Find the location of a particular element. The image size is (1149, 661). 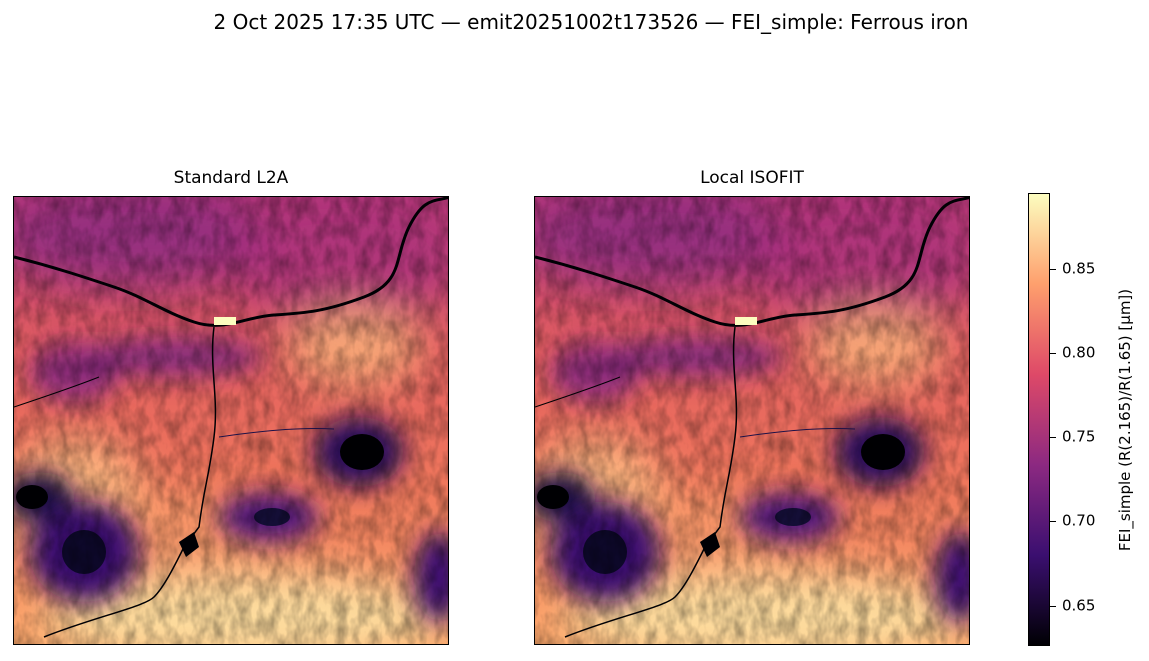

panel-title-standard-l2a: Standard L2A is located at coordinates (231, 178).